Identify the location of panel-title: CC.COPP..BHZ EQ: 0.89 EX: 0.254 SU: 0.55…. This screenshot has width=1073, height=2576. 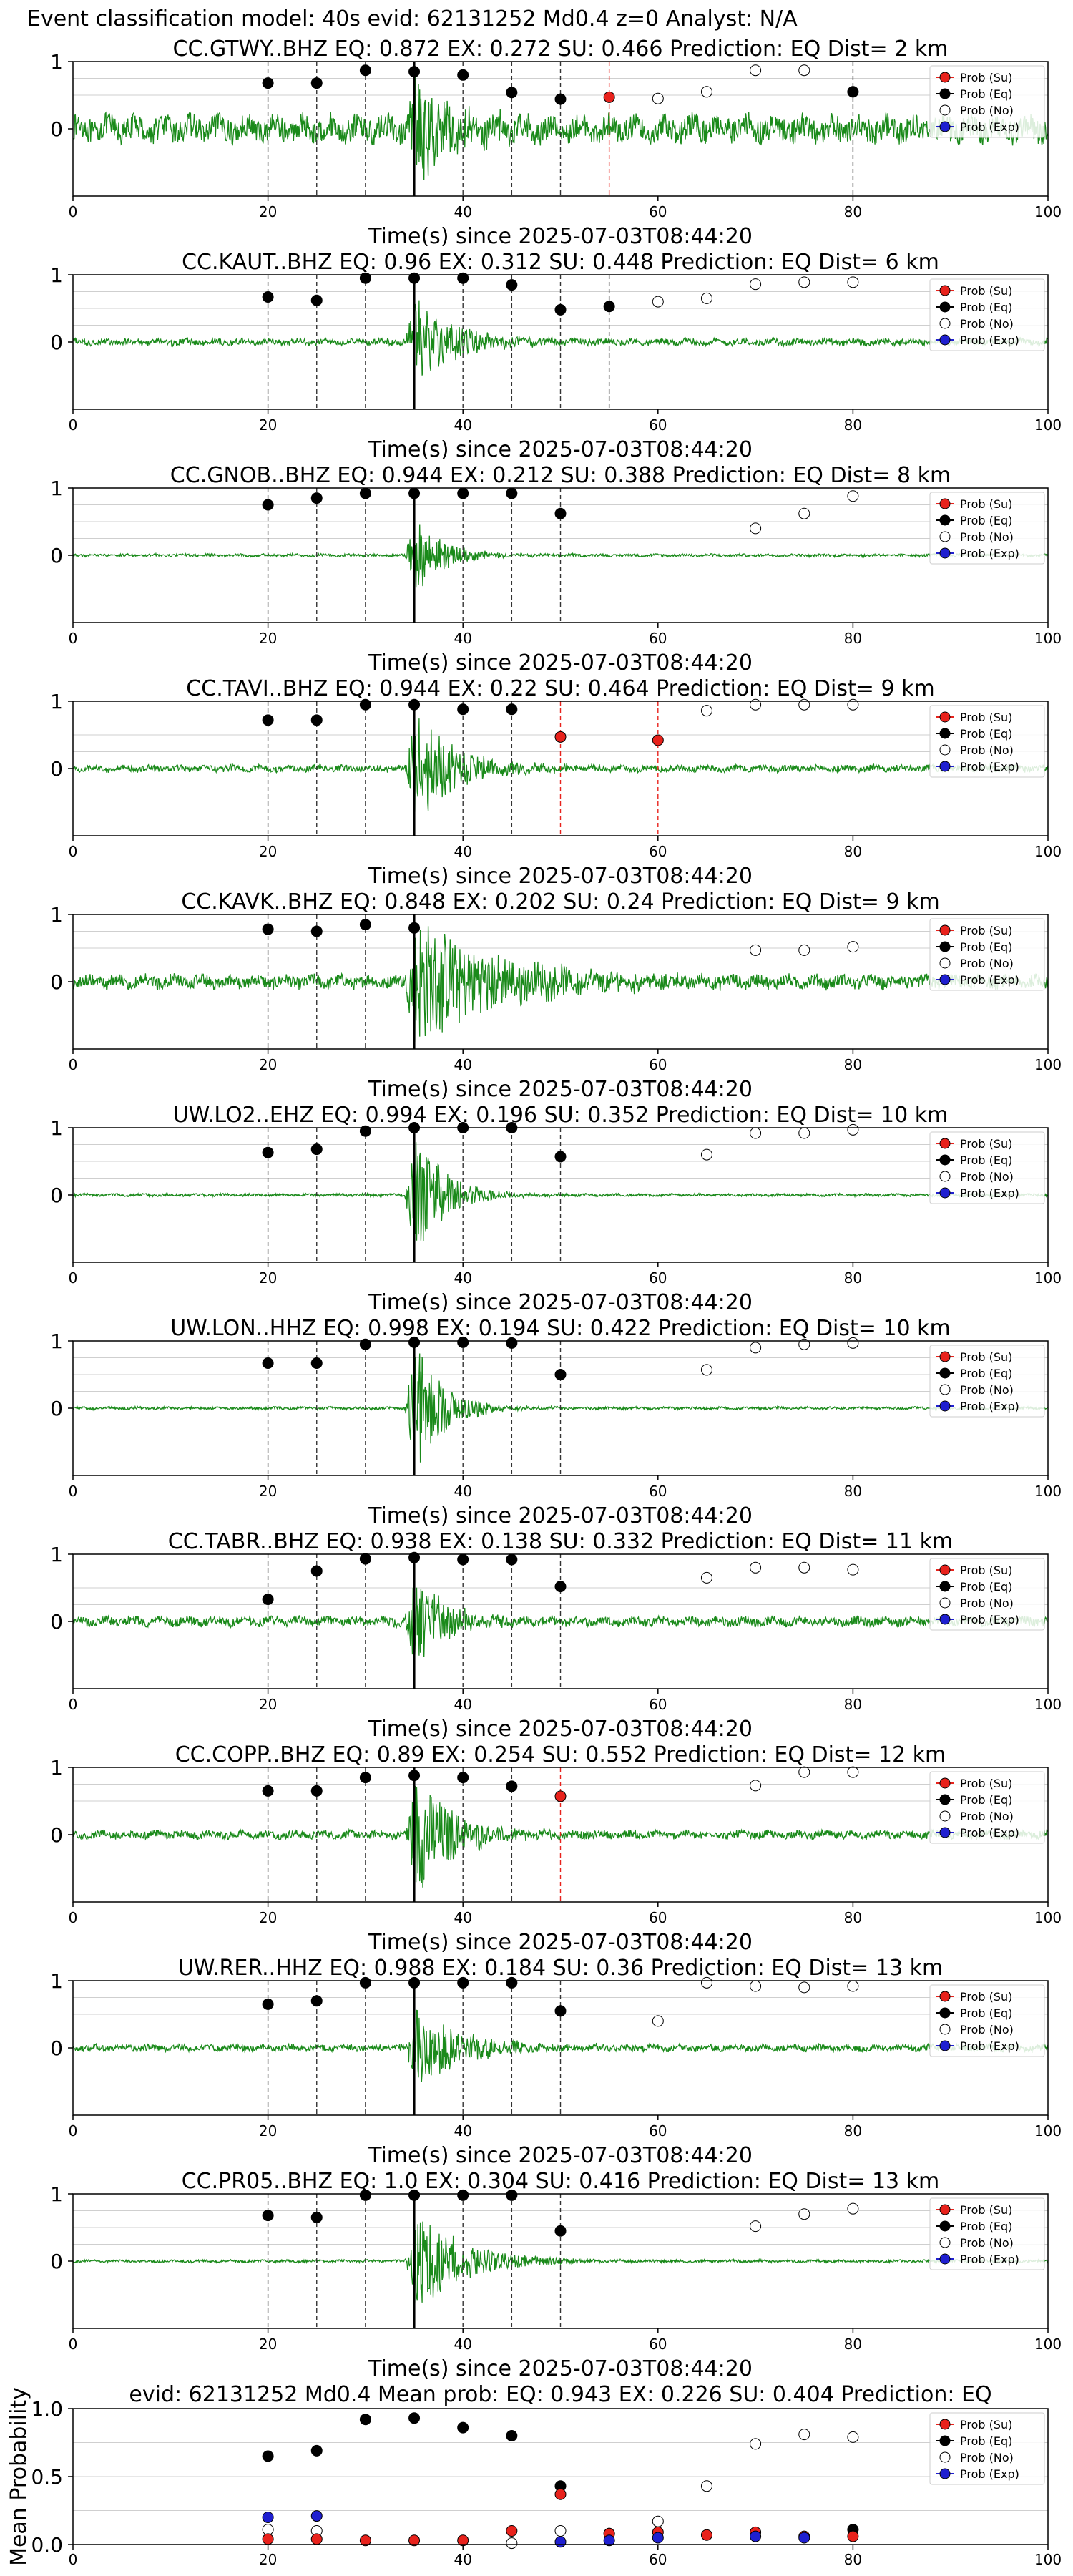
(560, 1754).